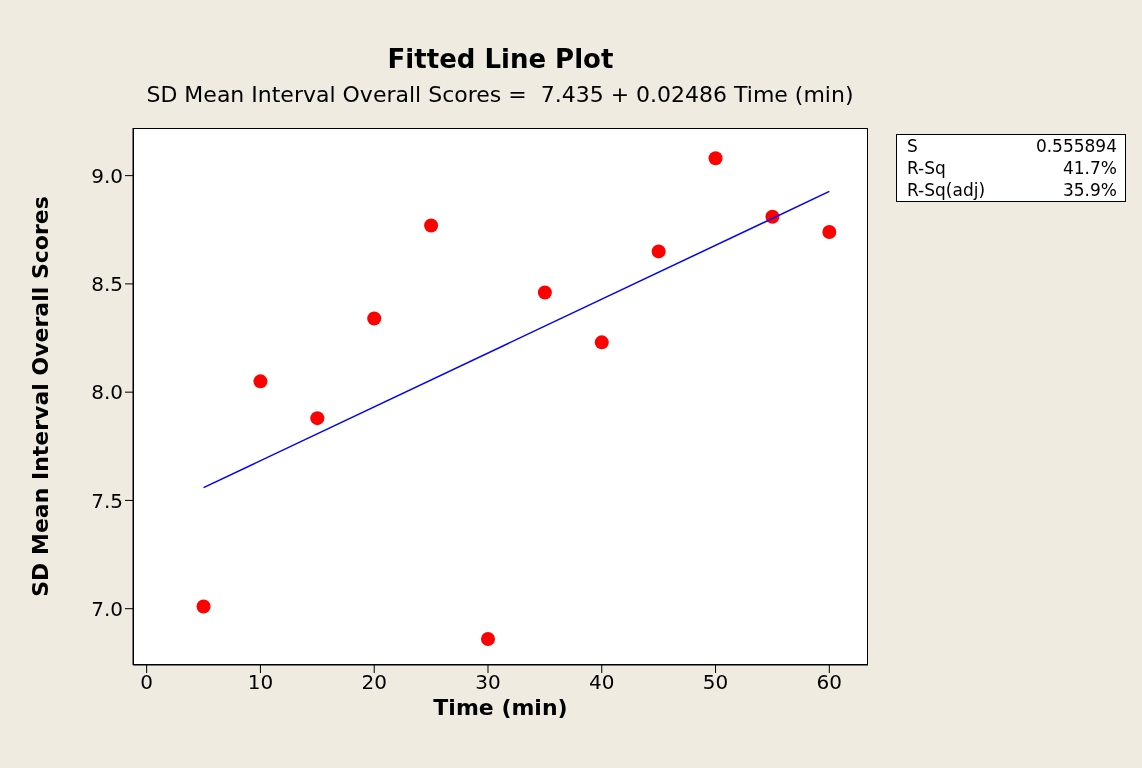 This screenshot has height=768, width=1142. I want to click on y-axis-title: SD Mean Interval Overall Scores, so click(40, 396).